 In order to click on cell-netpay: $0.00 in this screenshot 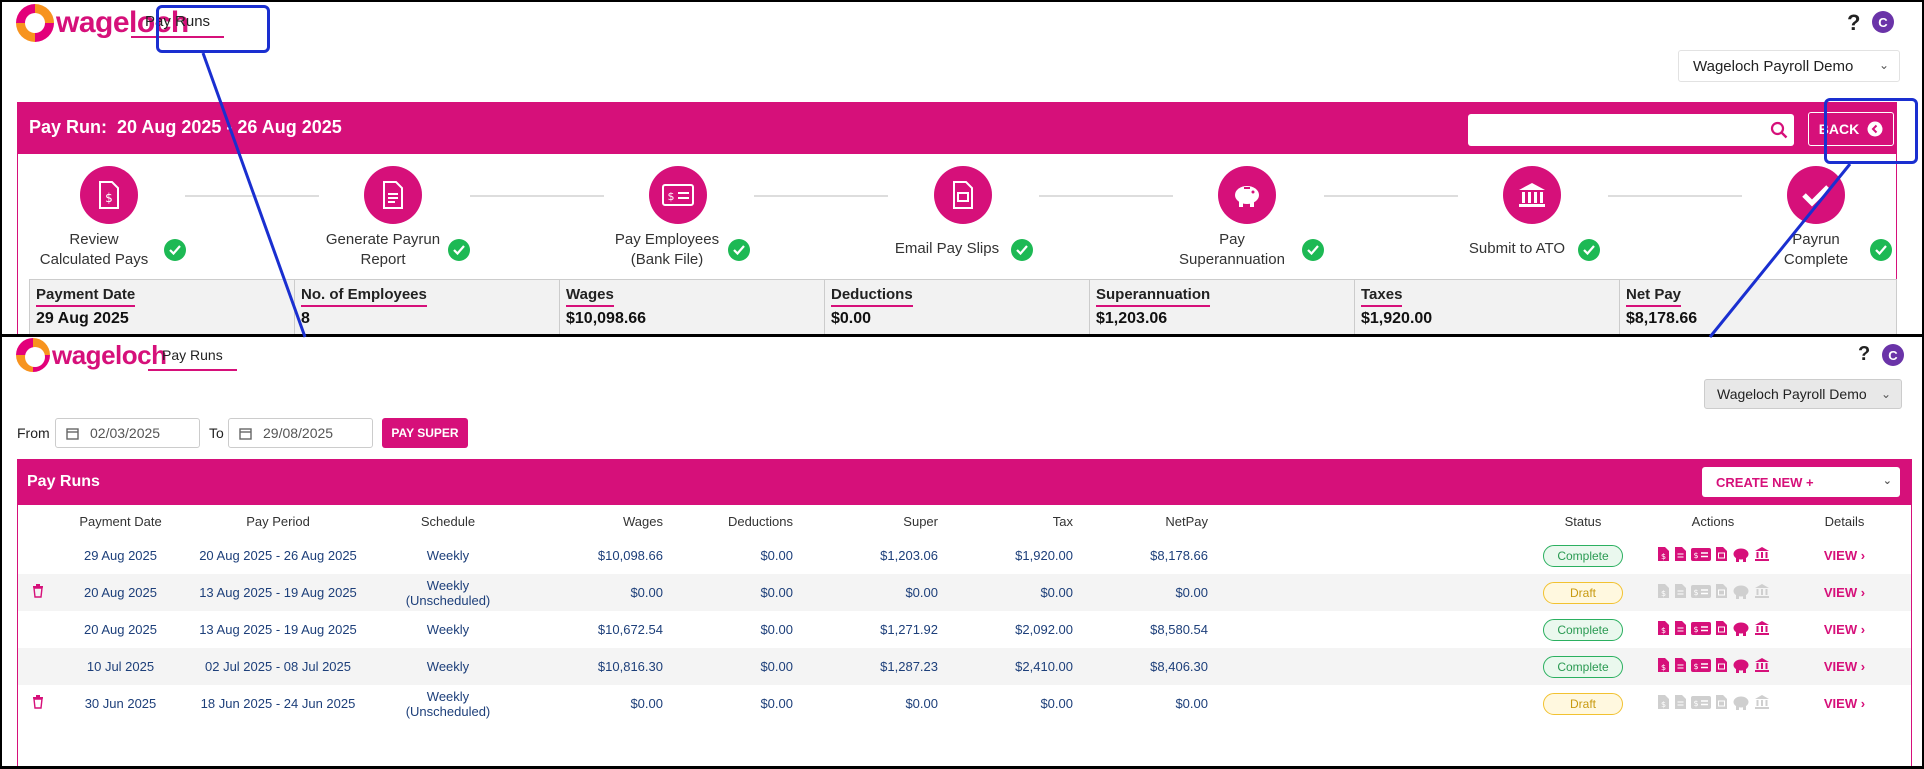, I will do `click(1140, 592)`.